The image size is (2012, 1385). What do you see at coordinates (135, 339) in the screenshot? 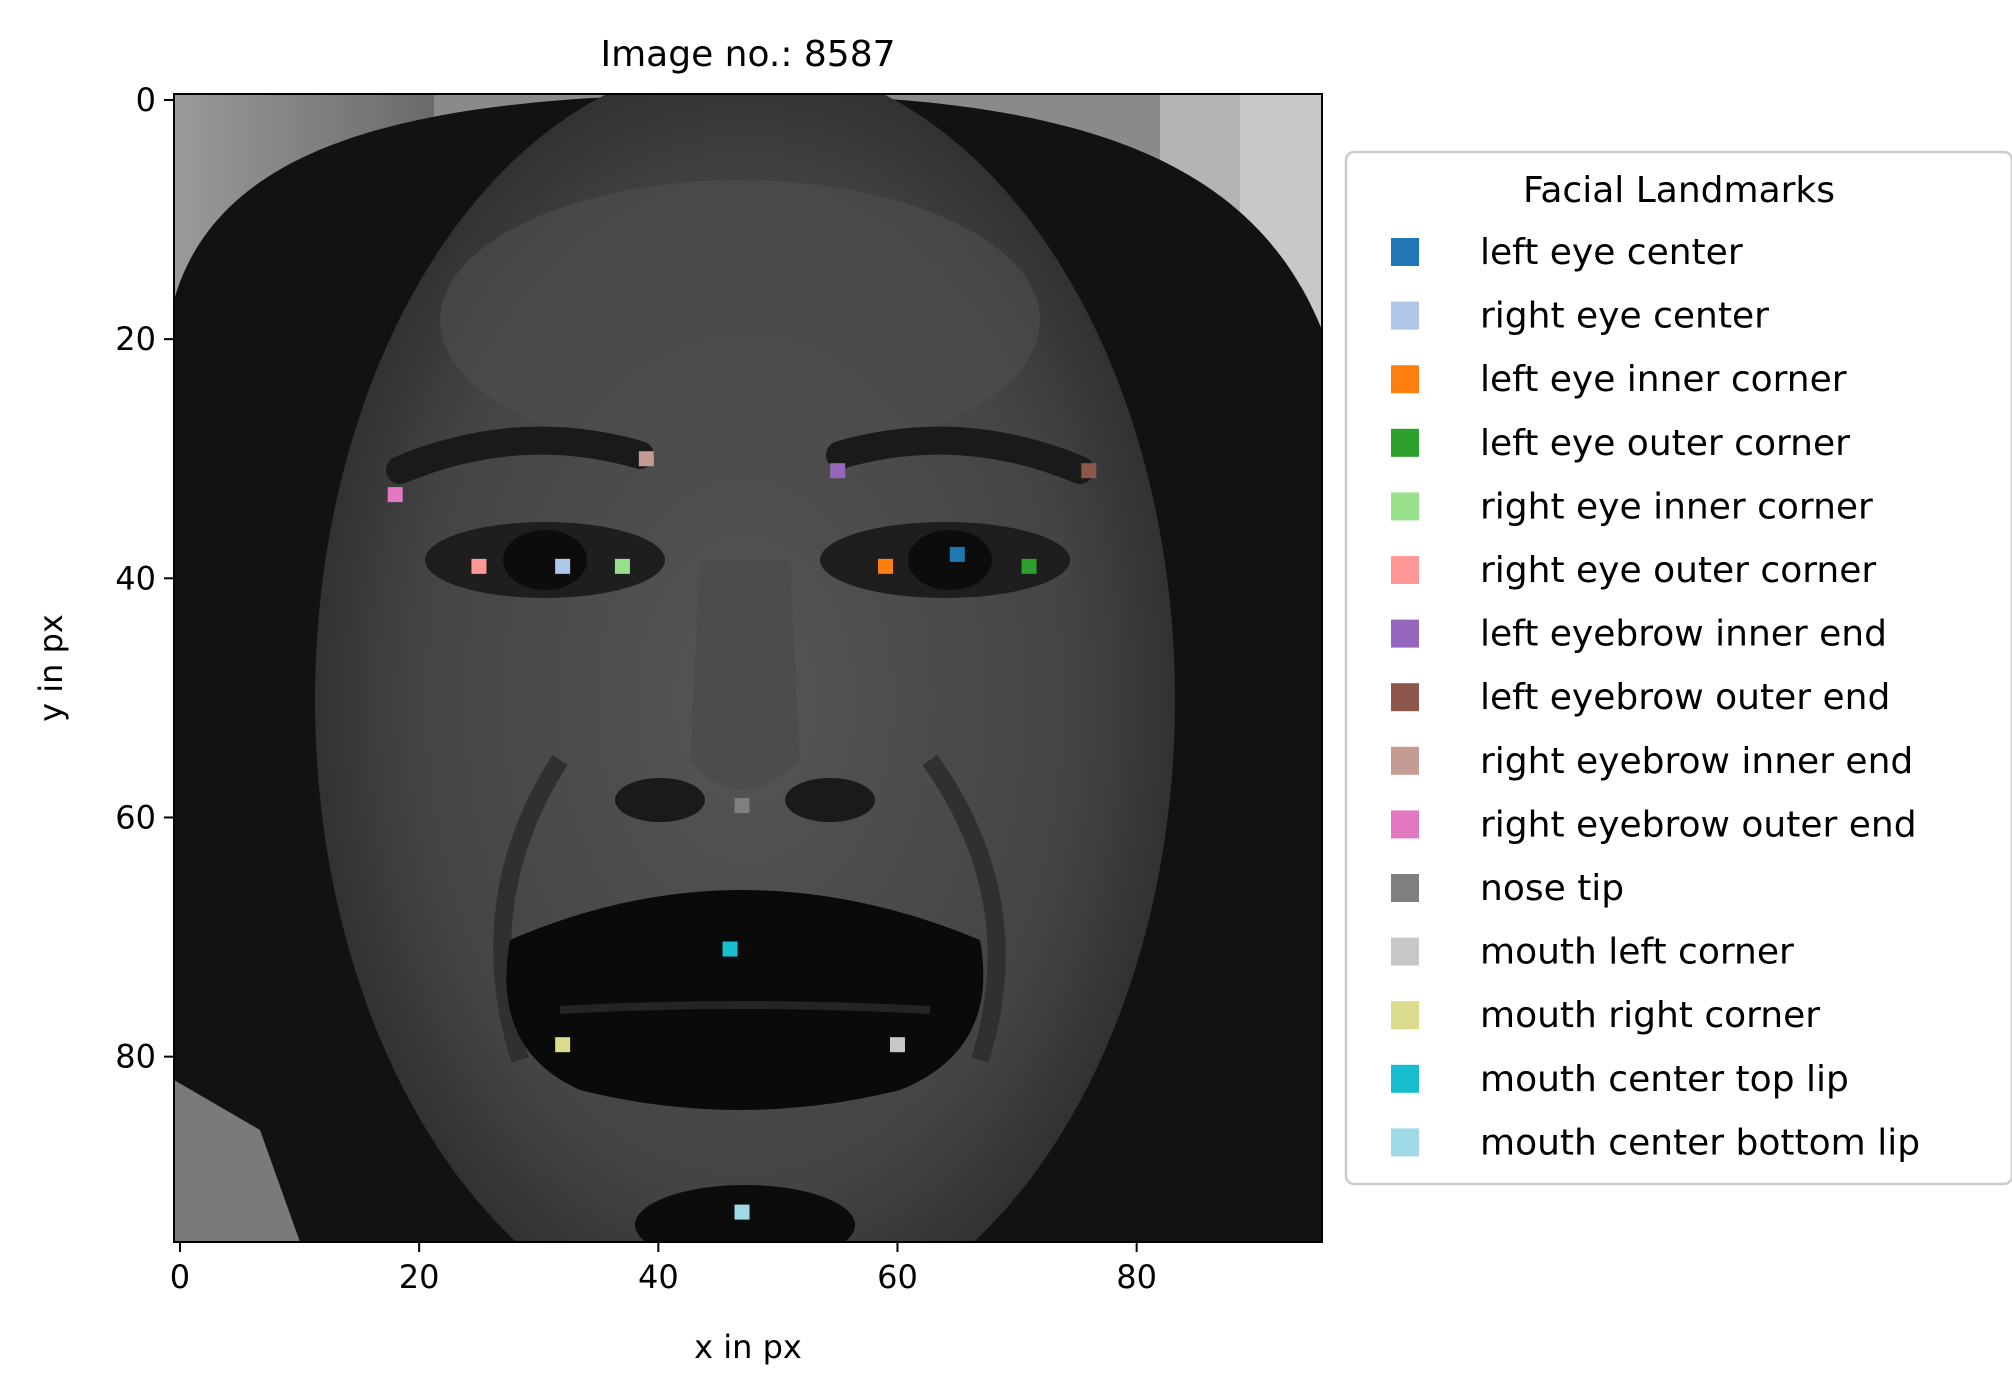
I see `y-tick-label: 20` at bounding box center [135, 339].